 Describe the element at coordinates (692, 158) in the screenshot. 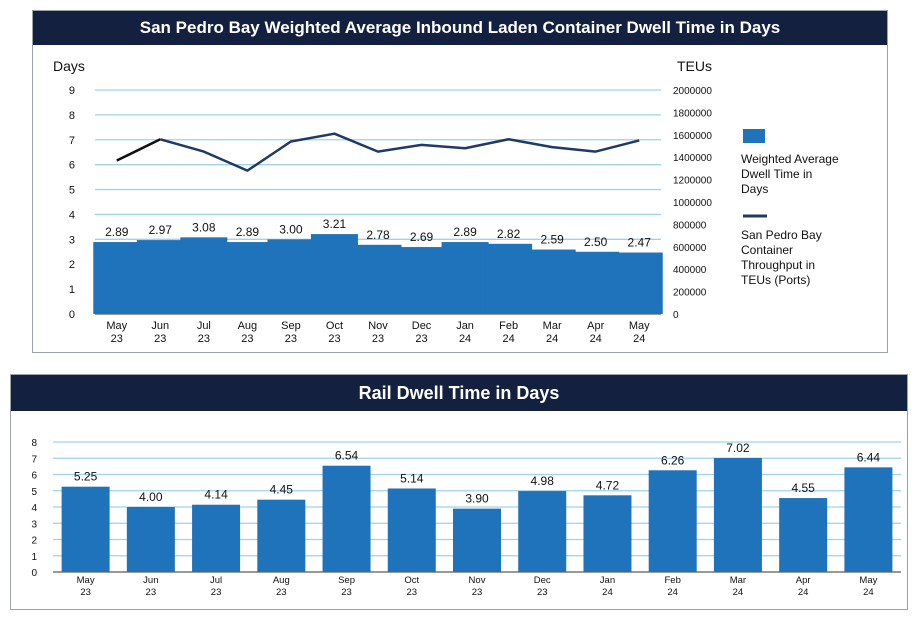

I see `y2-tick-label: 1400000` at that location.